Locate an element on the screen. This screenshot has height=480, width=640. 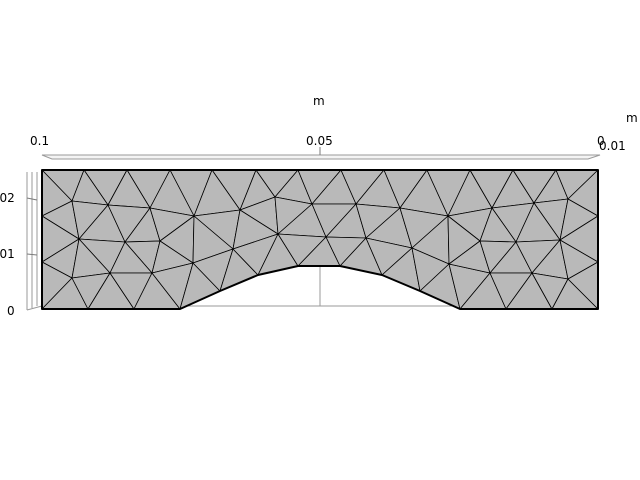
y-axis-unit: m is located at coordinates (632, 118).